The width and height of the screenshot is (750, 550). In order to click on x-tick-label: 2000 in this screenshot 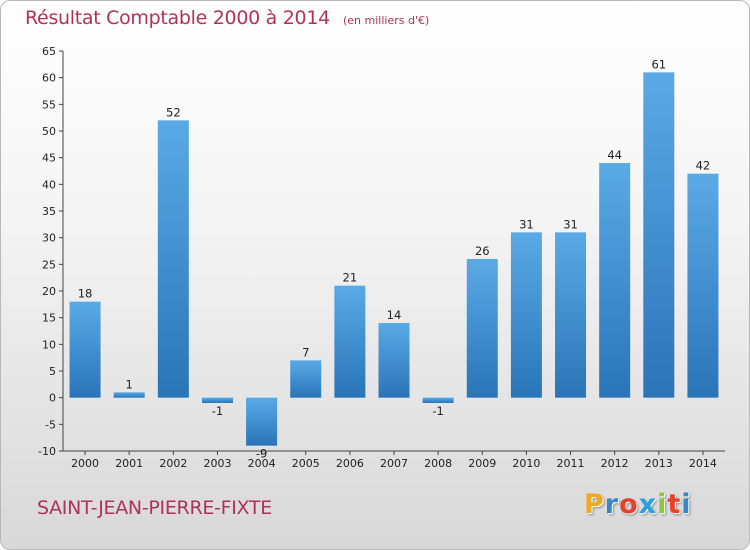, I will do `click(85, 463)`.